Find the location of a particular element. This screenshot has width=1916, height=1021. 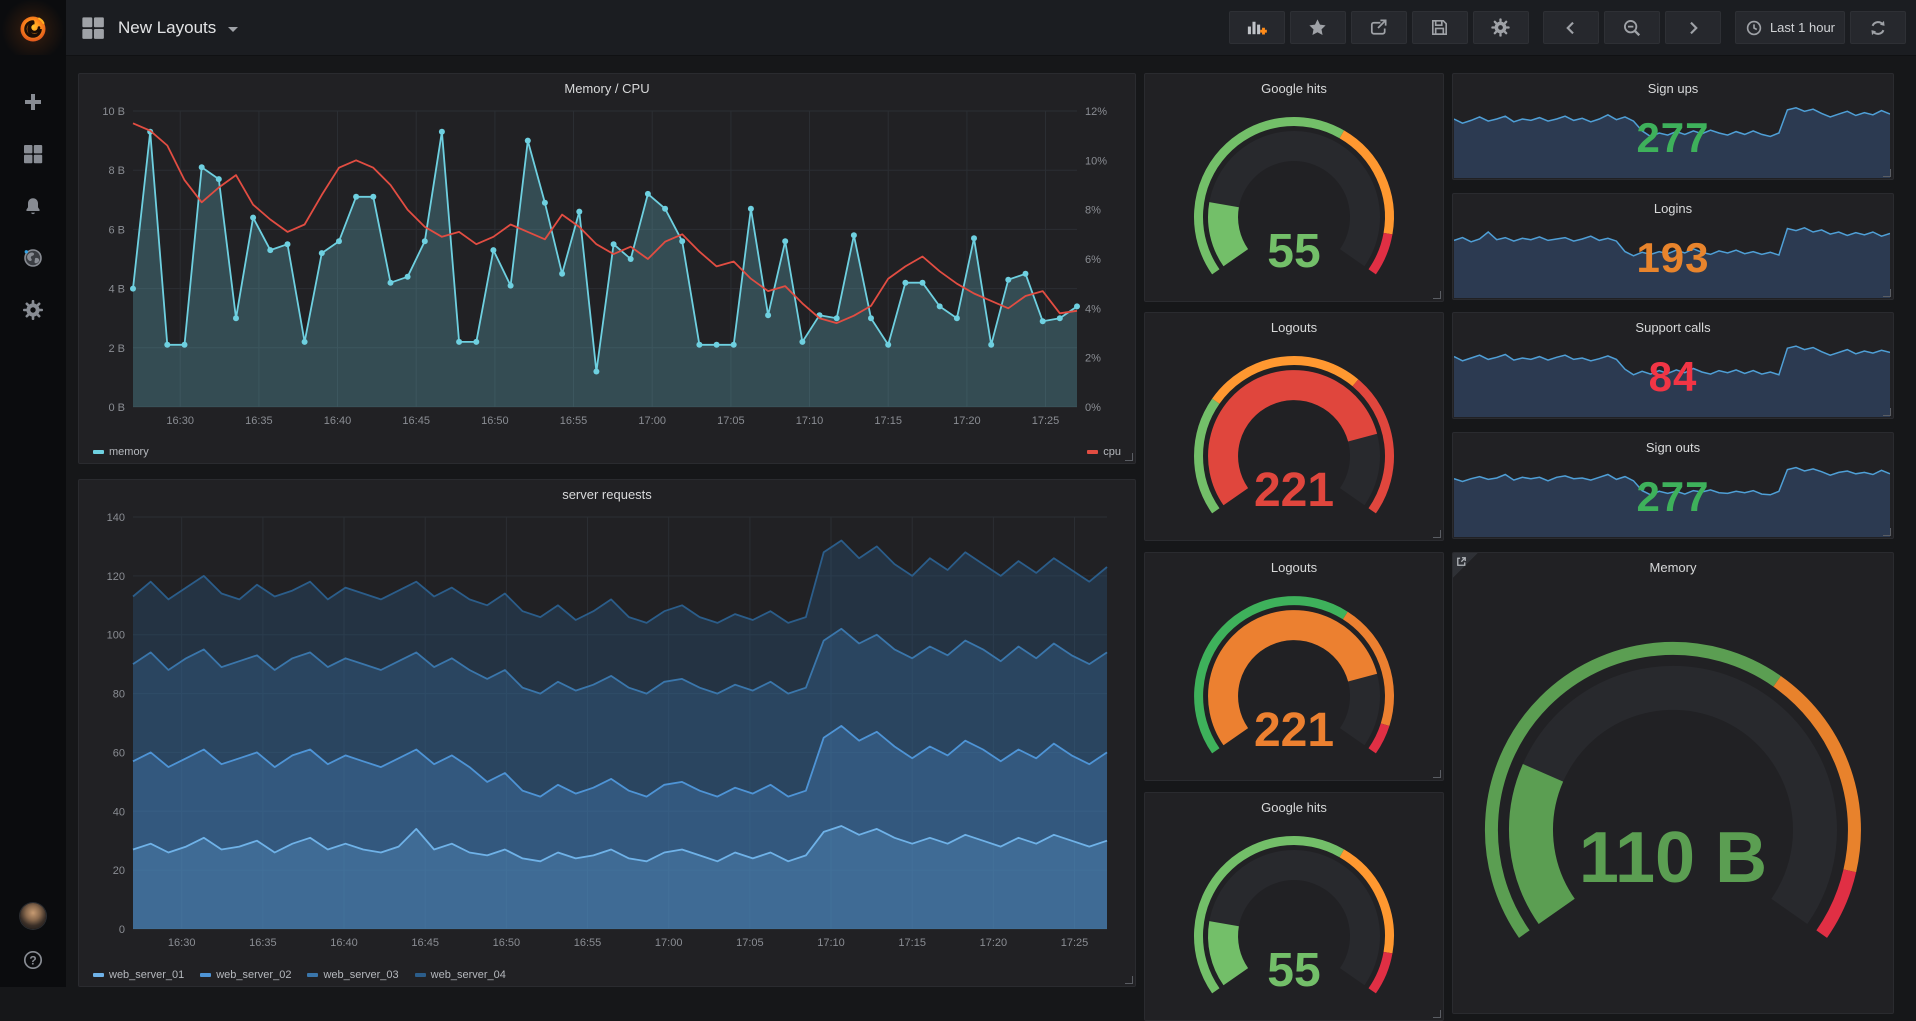

panel-title: server requests is located at coordinates (607, 494).